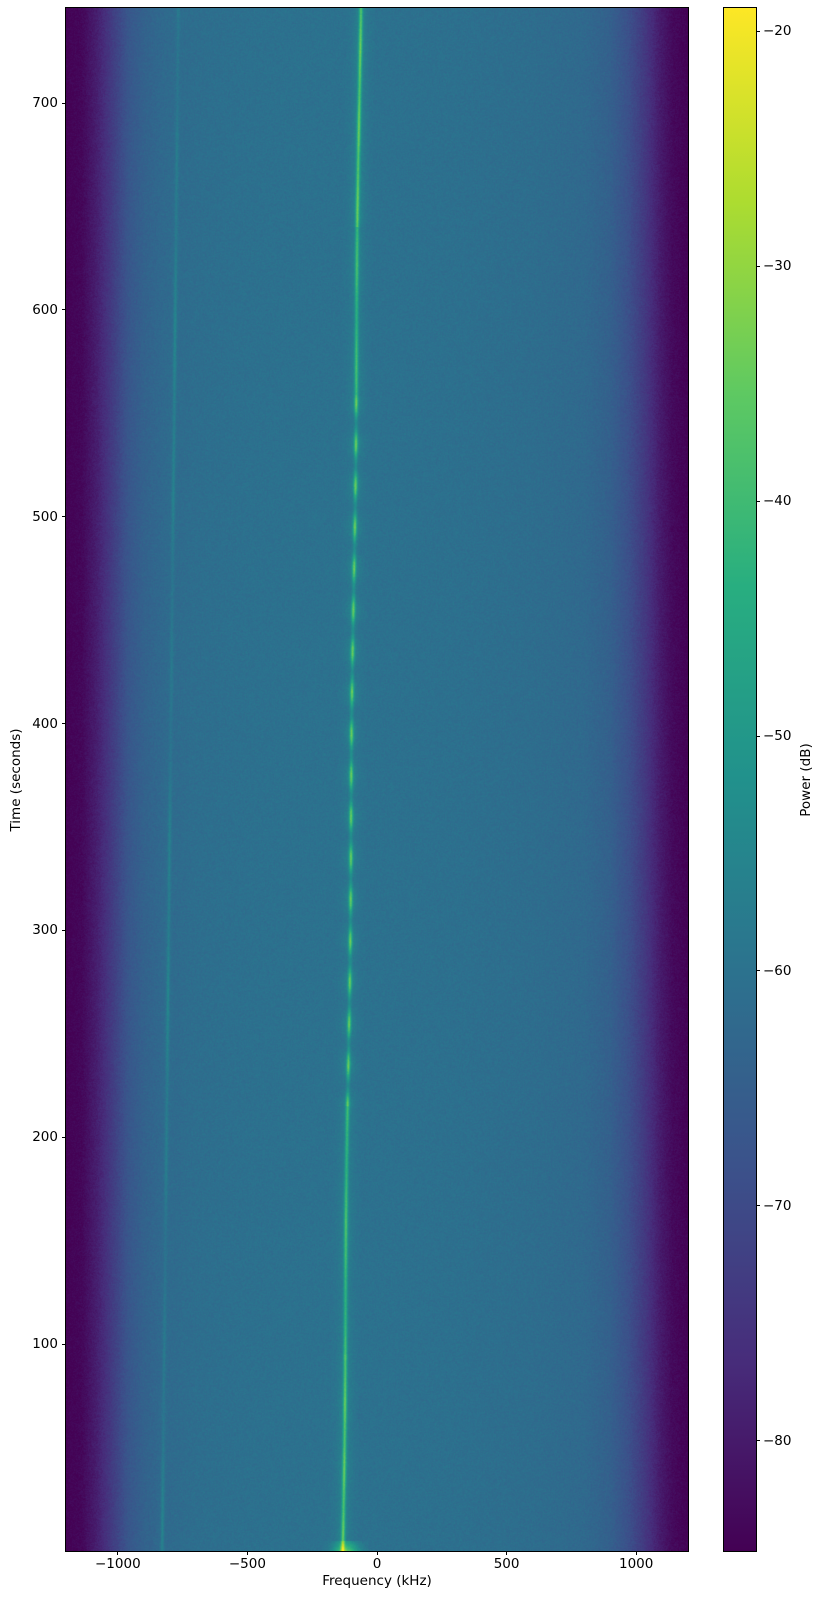  I want to click on ytick-label: 400, so click(45, 723).